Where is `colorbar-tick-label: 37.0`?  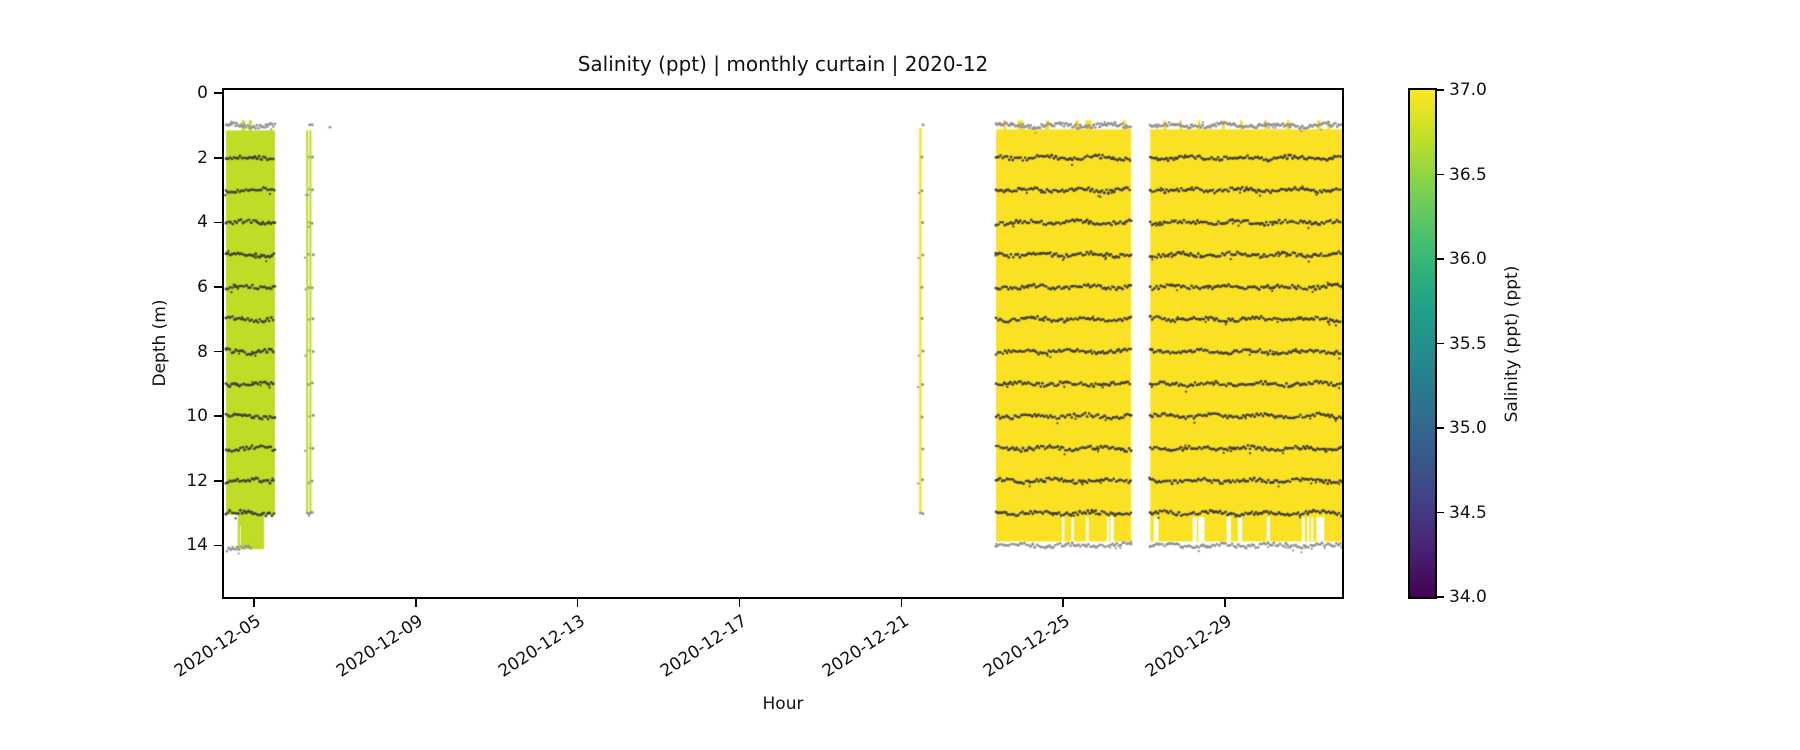
colorbar-tick-label: 37.0 is located at coordinates (1468, 90).